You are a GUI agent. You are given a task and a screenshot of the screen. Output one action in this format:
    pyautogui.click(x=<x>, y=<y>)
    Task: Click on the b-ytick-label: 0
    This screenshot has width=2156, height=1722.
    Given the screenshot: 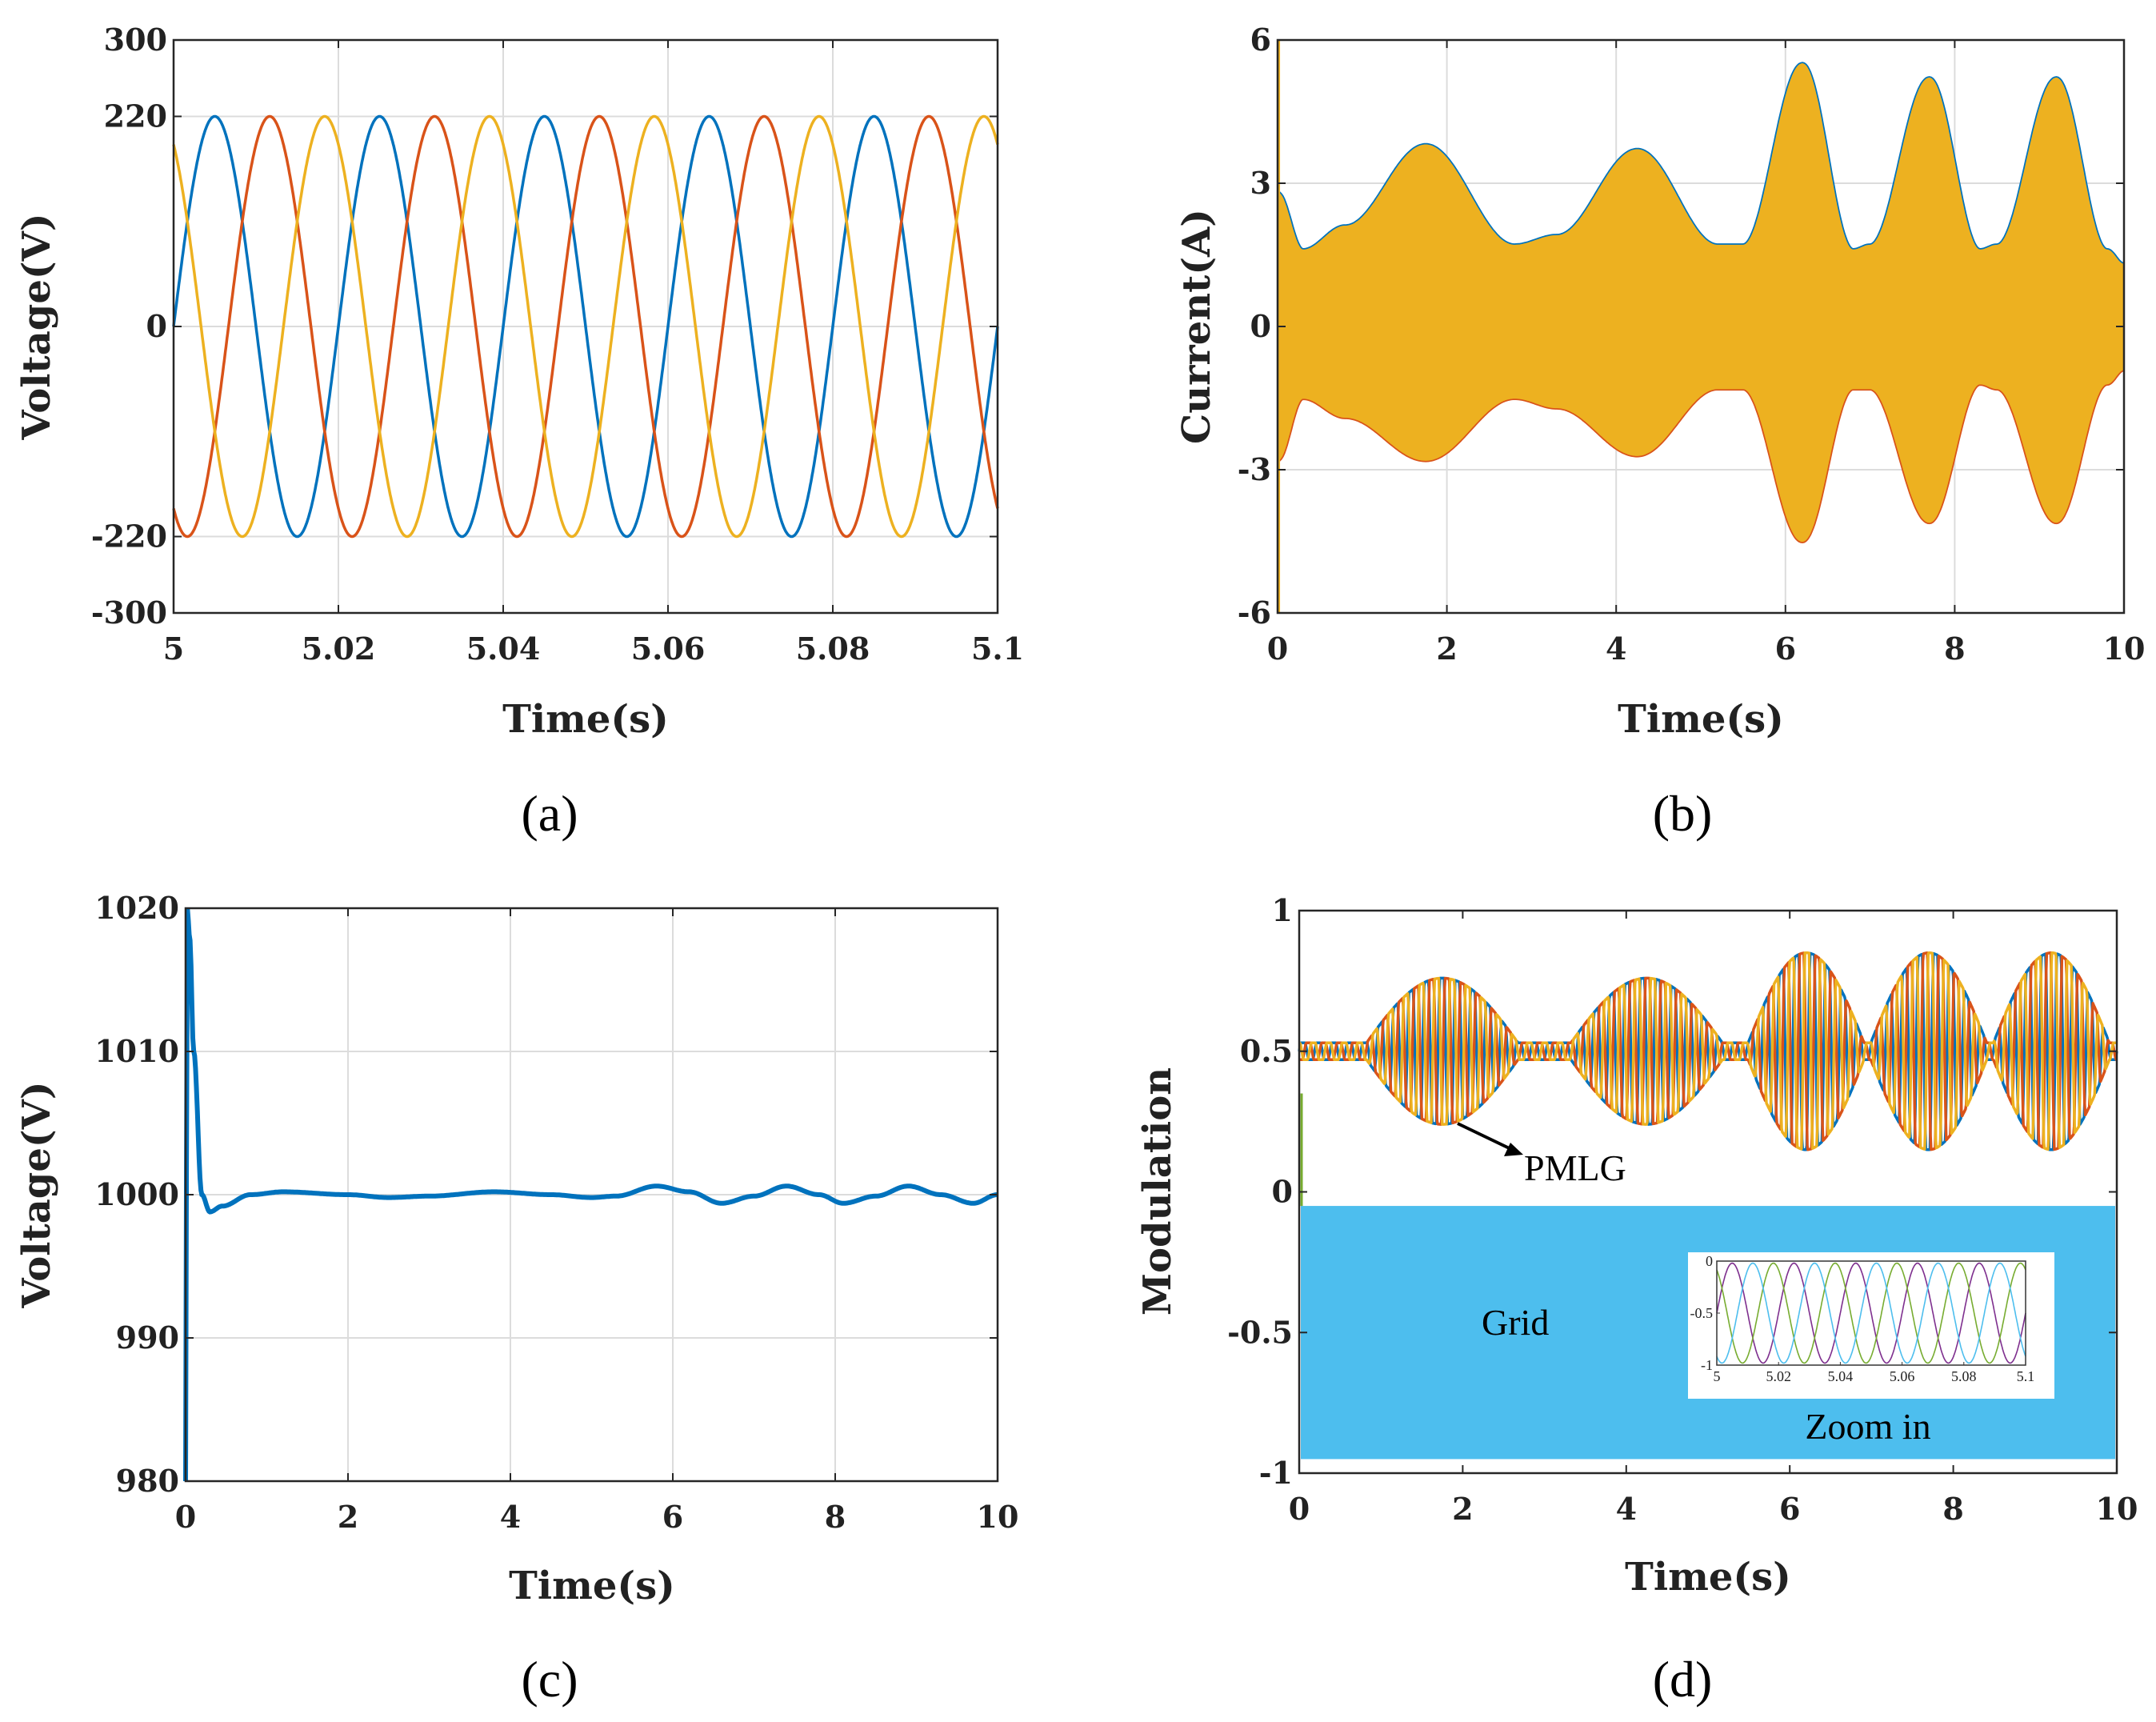 What is the action you would take?
    pyautogui.click(x=1260, y=326)
    